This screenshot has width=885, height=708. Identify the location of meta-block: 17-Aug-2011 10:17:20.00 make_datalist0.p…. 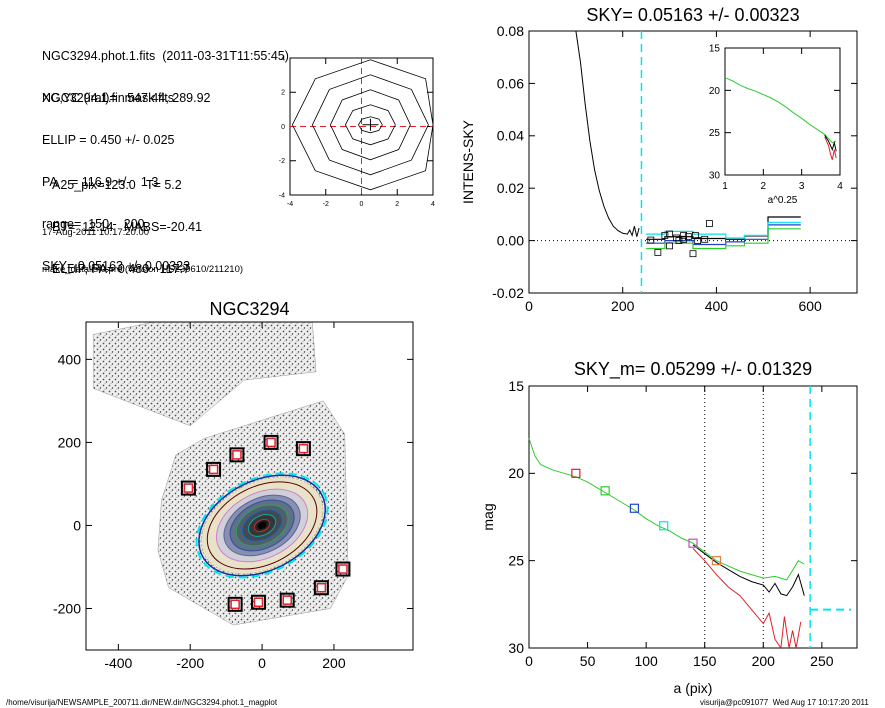
(142, 245).